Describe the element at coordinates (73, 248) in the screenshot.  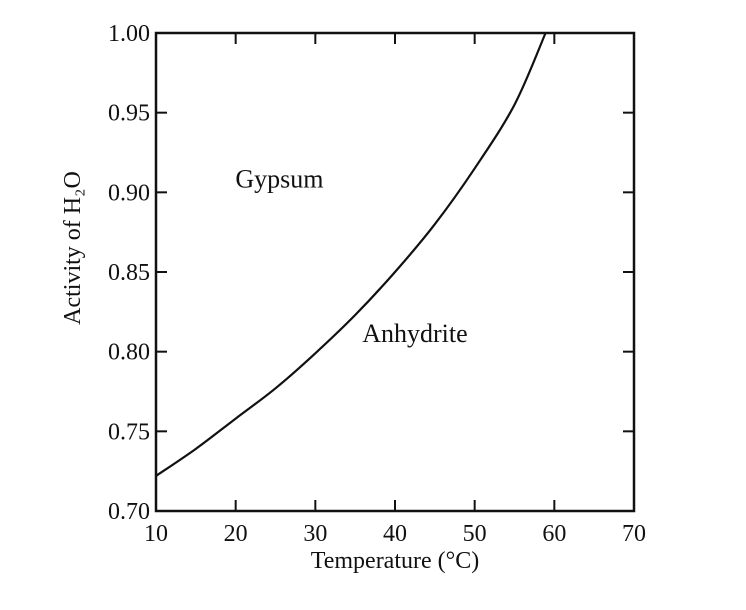
I see `y-axis-title: Activity of H₂O` at that location.